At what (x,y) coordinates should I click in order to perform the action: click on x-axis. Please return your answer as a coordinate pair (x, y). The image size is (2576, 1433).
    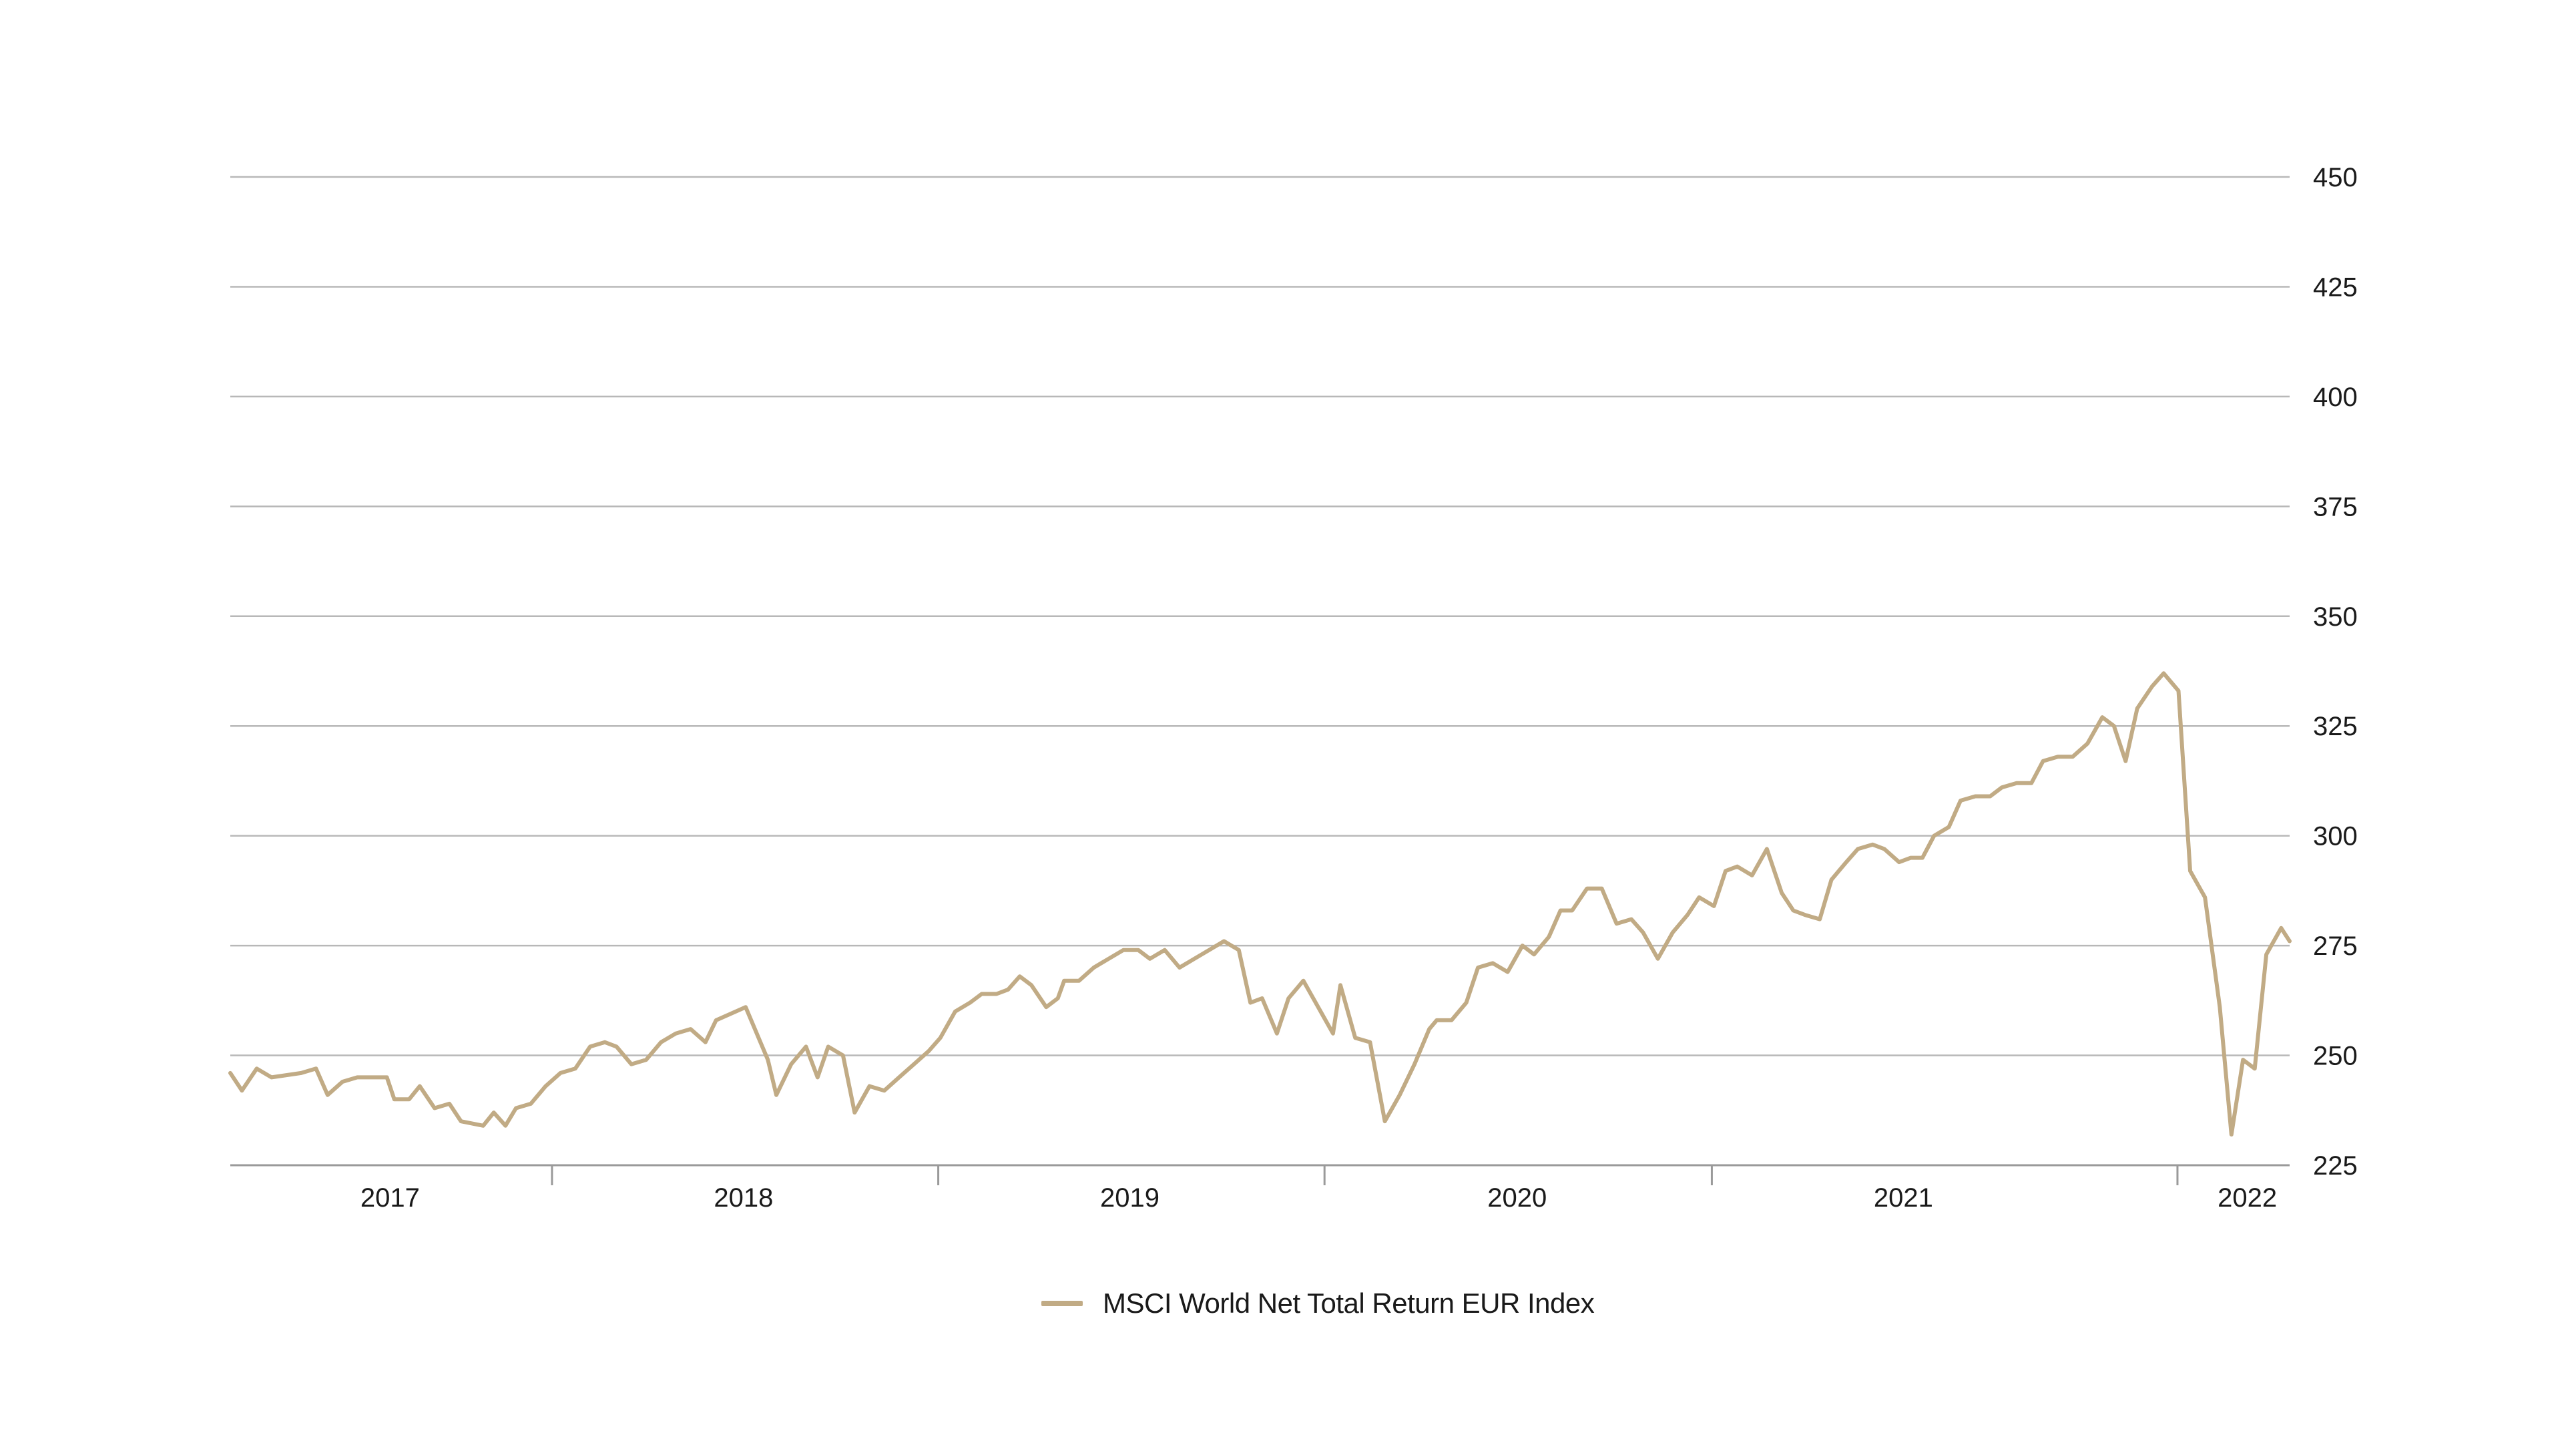
    Looking at the image, I should click on (1260, 1174).